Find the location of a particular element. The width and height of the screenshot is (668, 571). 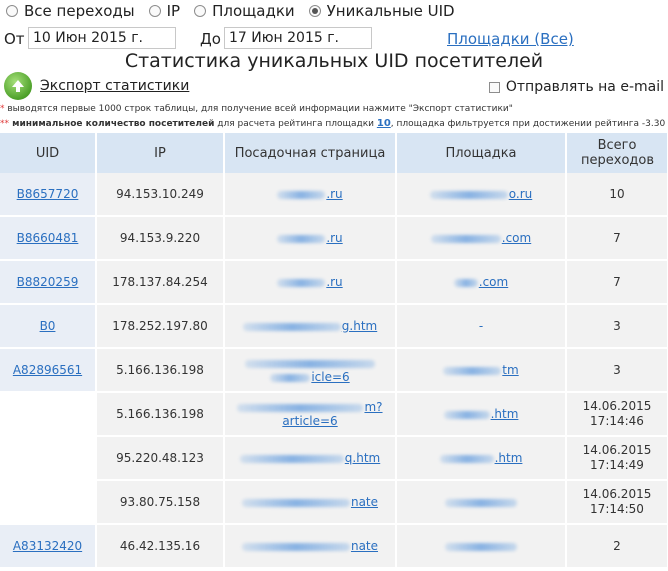

total-cell: 2 is located at coordinates (617, 546).